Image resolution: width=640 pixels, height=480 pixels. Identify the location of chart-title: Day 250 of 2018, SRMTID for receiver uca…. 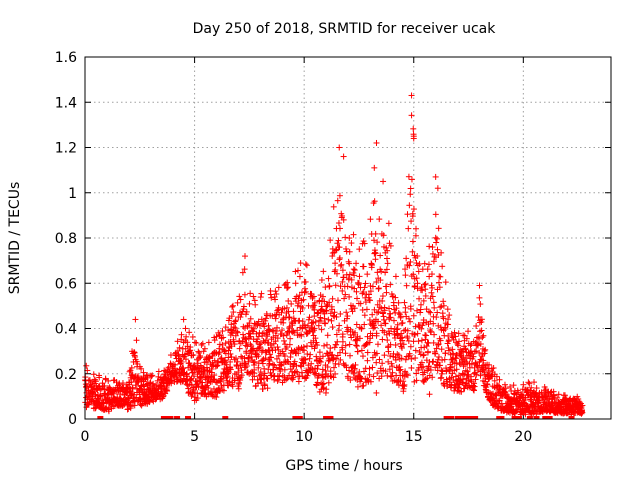
(345, 29).